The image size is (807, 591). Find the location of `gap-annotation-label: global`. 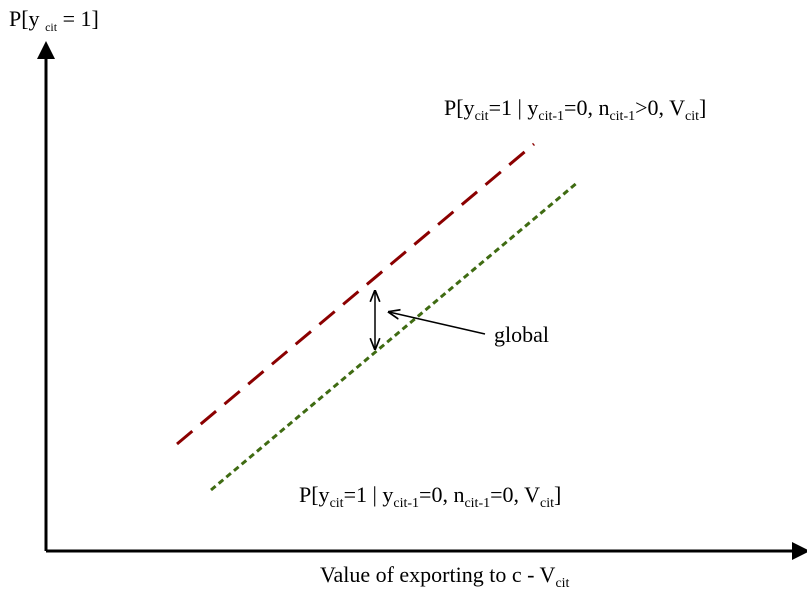

gap-annotation-label: global is located at coordinates (521, 334).